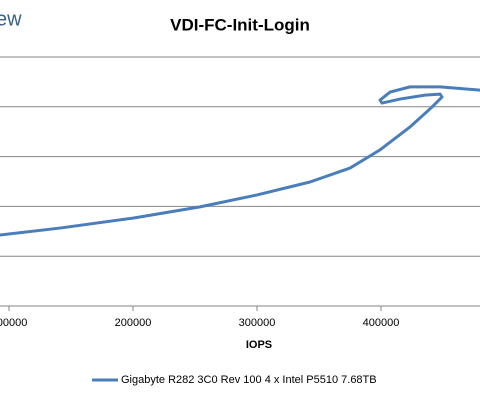 This screenshot has height=401, width=480. Describe the element at coordinates (13, 323) in the screenshot. I see `x-tick-label: 100000` at that location.